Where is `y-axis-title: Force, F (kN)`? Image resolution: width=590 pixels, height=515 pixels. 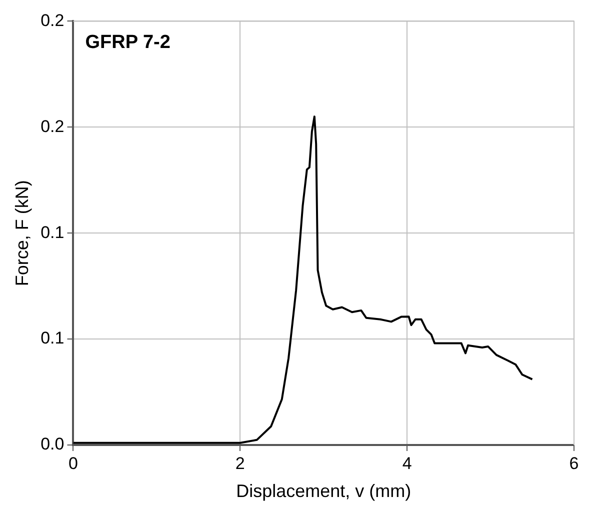
y-axis-title: Force, F (kN) is located at coordinates (22, 233).